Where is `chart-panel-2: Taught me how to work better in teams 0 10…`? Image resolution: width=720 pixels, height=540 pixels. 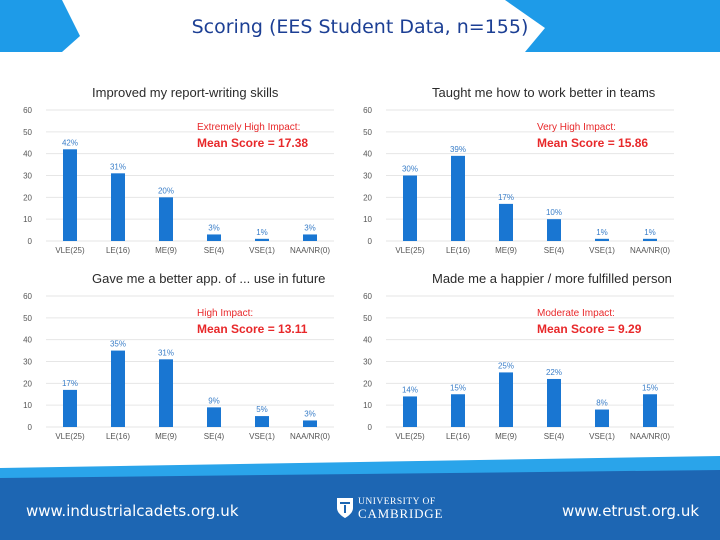 chart-panel-2: Taught me how to work better in teams 0 10… is located at coordinates (522, 168).